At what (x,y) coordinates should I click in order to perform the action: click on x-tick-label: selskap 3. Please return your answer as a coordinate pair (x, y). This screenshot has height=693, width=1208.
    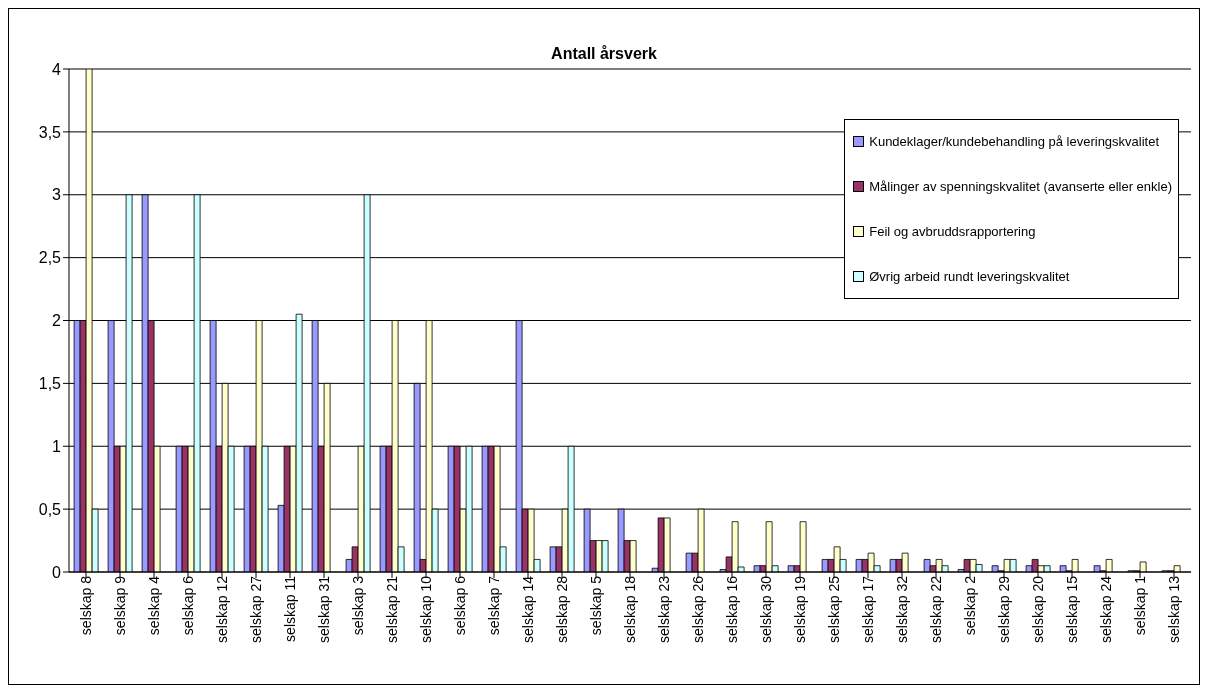
    Looking at the image, I should click on (357, 605).